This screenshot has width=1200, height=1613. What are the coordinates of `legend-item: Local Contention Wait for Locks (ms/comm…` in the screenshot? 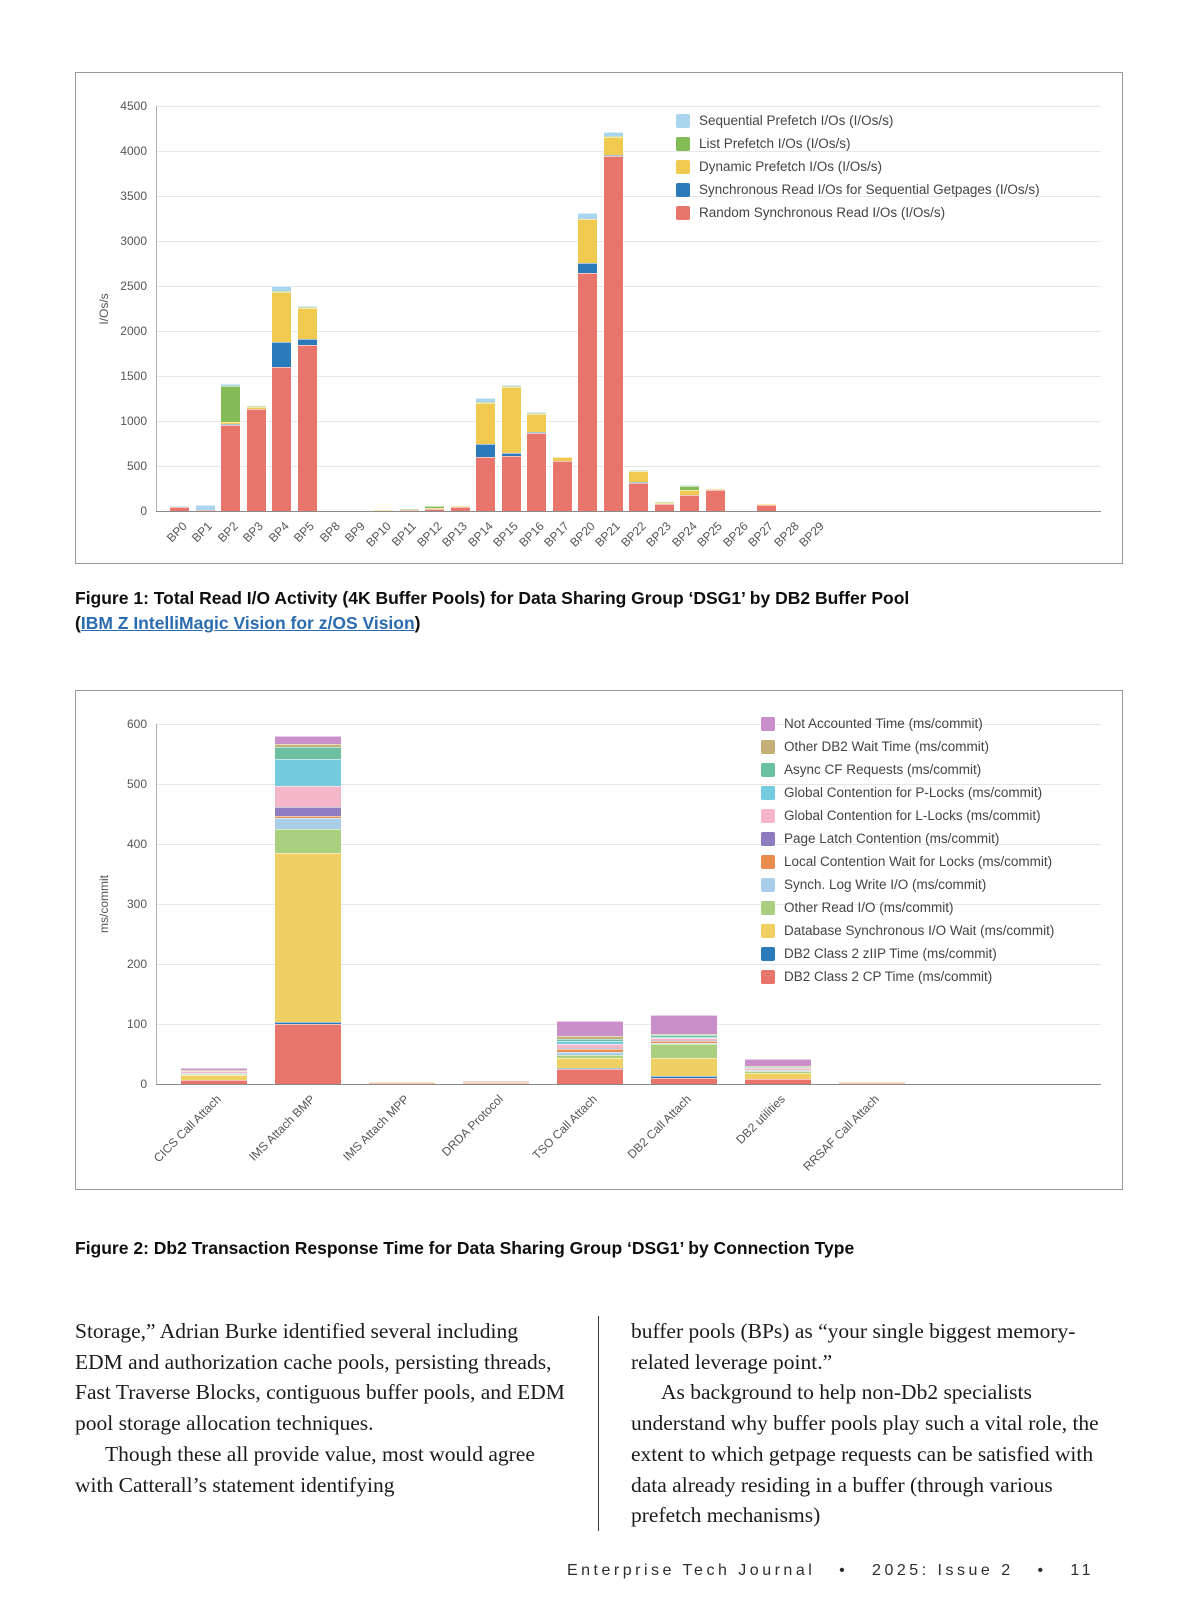 It's located at (907, 861).